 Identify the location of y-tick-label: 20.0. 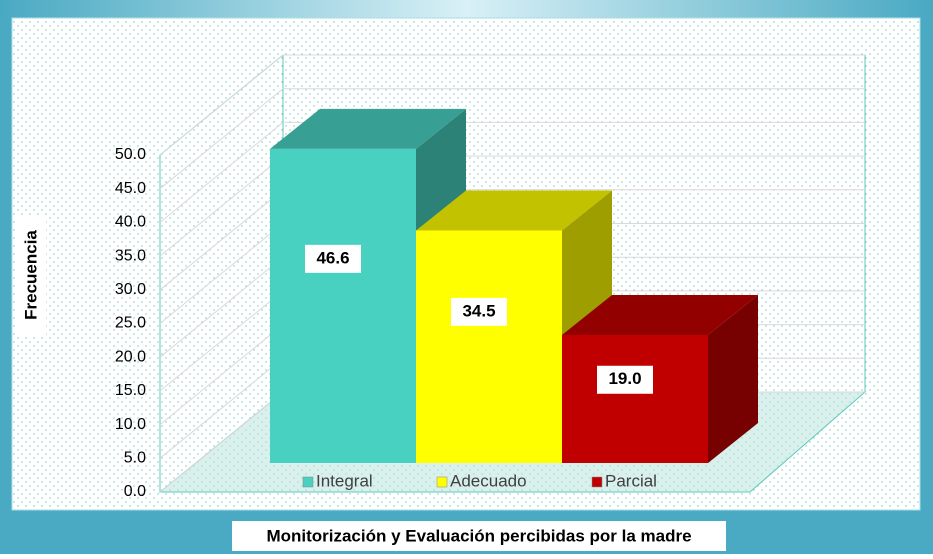
(130, 356).